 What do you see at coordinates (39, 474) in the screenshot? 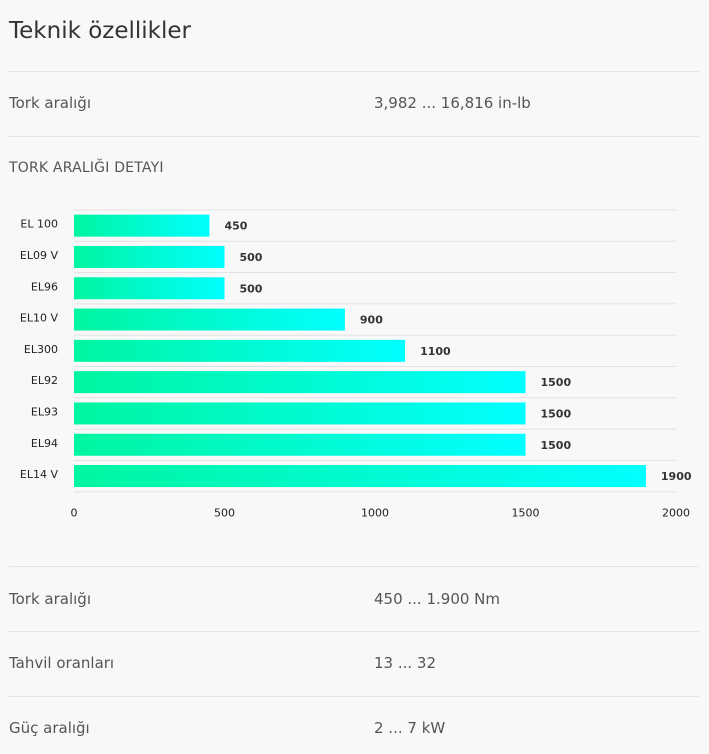
I see `category-label: EL14 V` at bounding box center [39, 474].